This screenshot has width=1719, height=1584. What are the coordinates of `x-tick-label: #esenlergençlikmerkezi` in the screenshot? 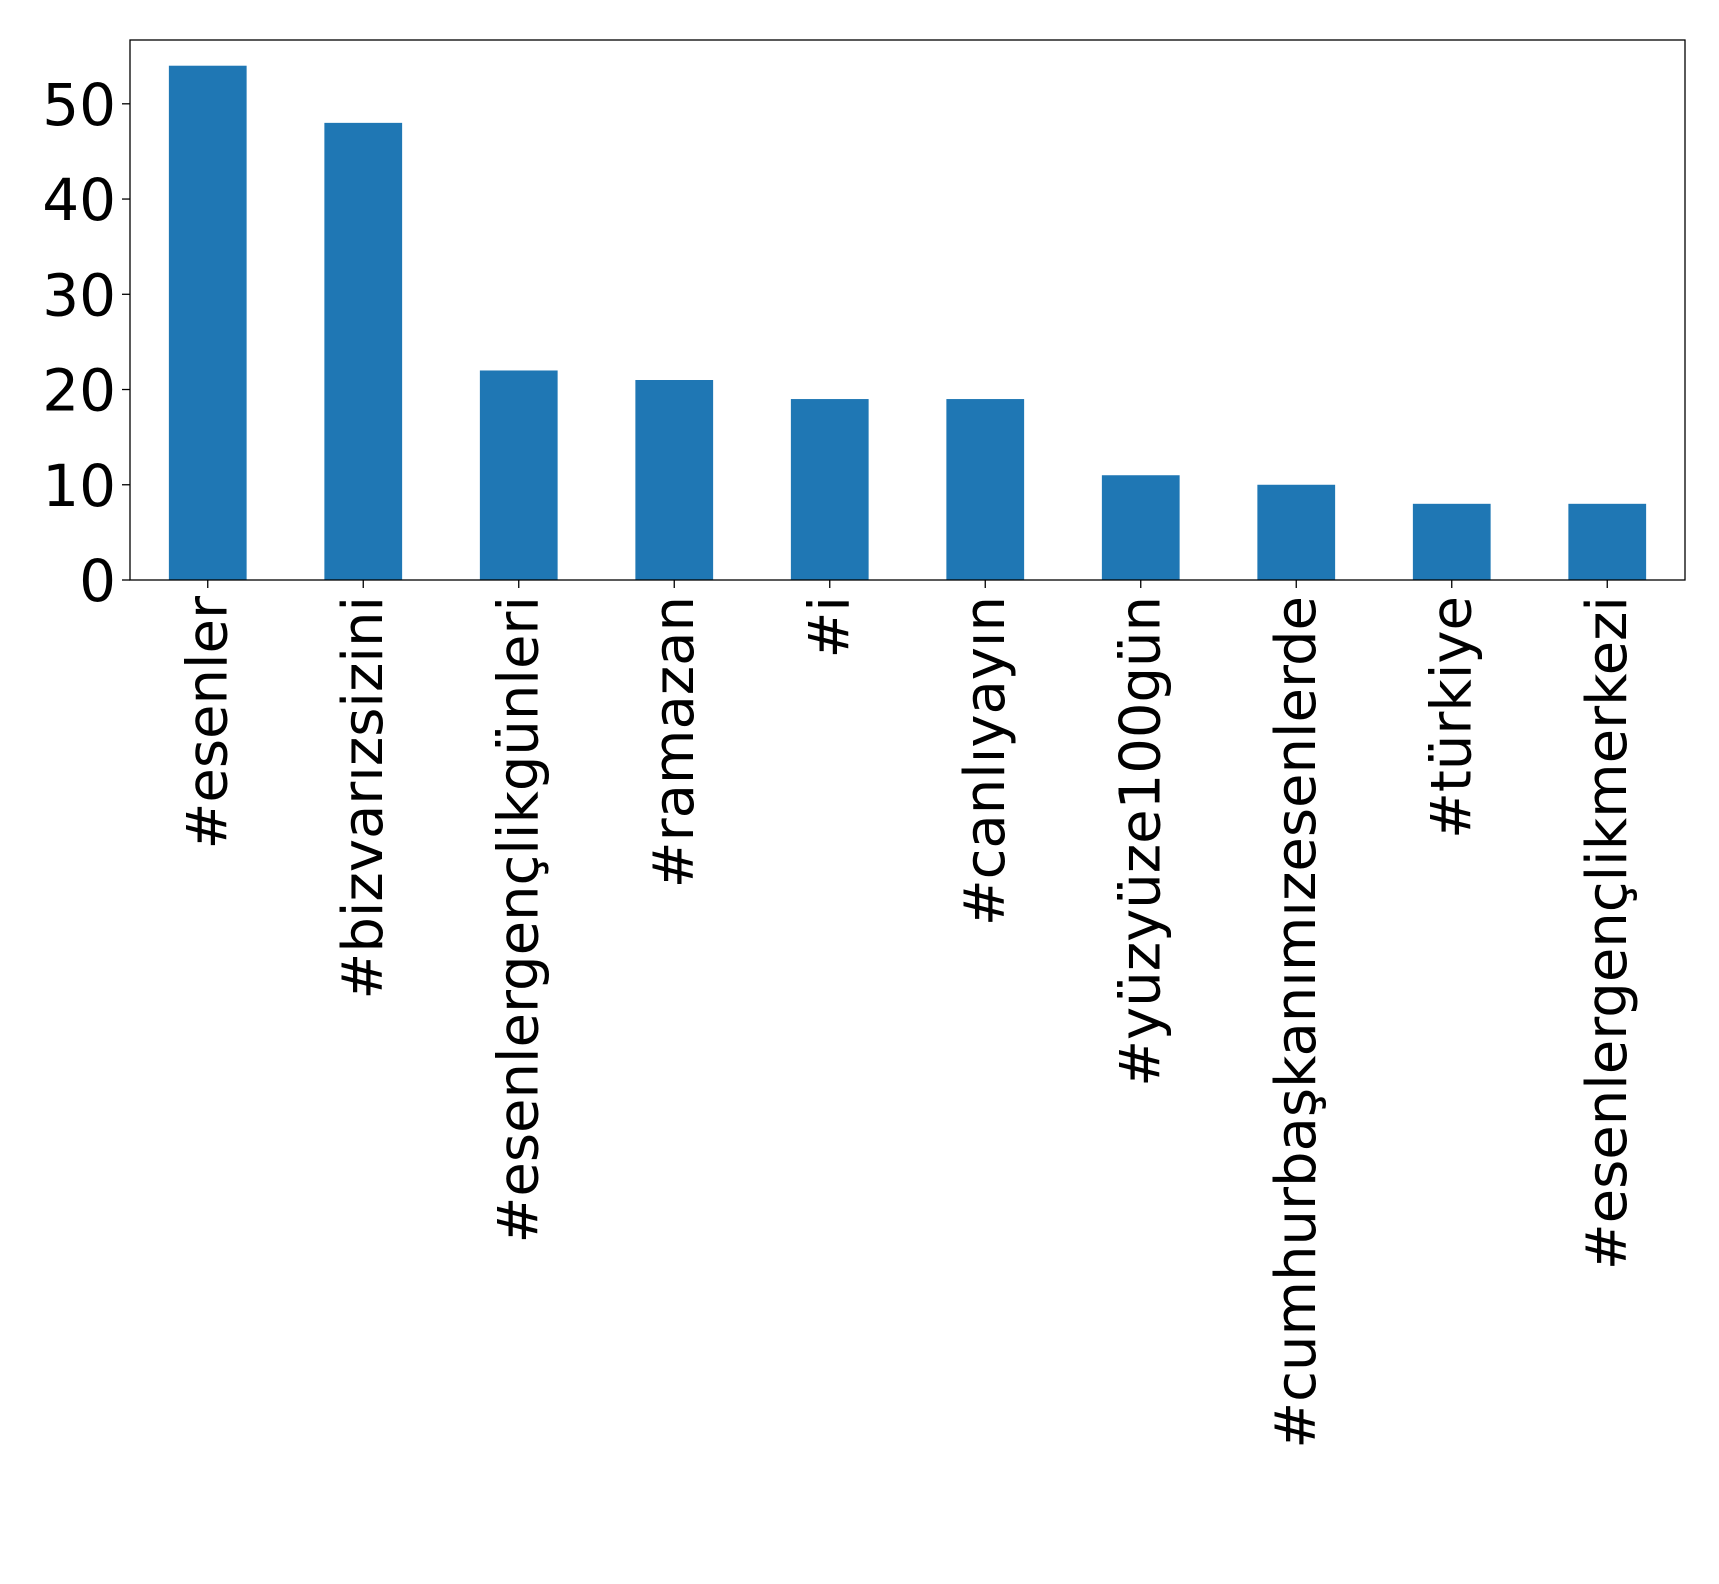 It's located at (1607, 933).